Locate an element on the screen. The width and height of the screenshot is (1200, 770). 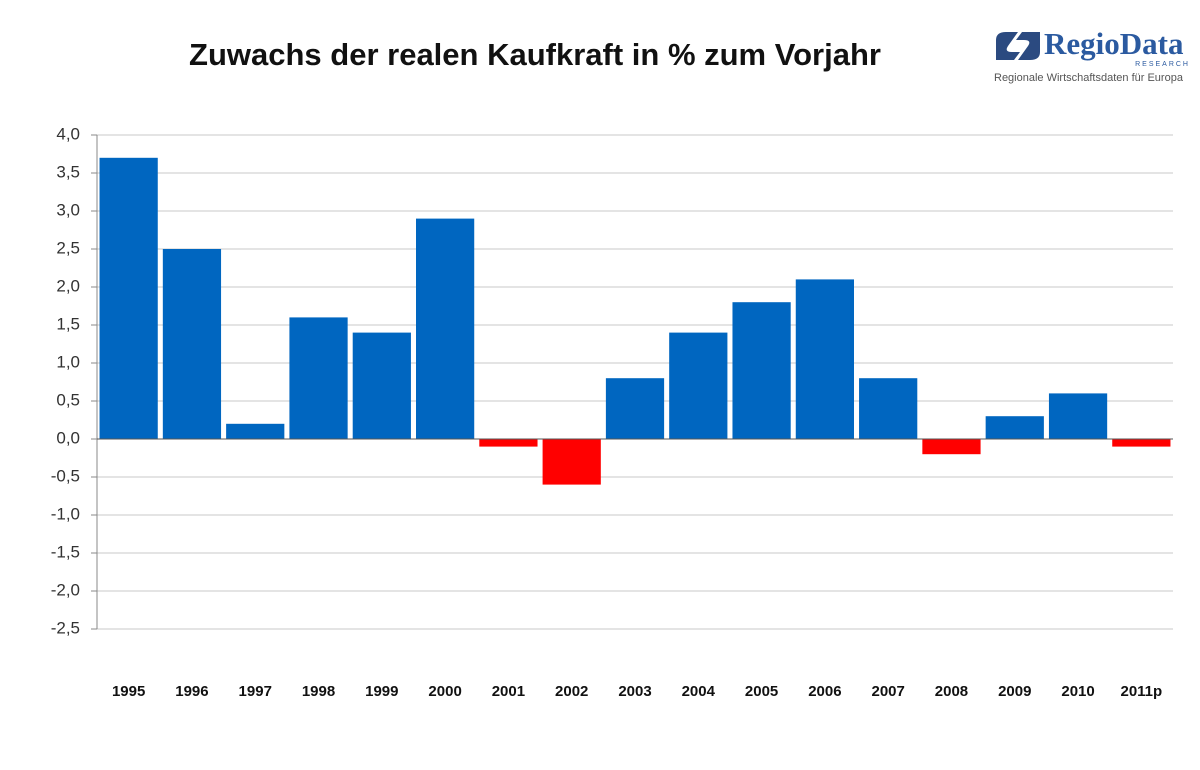
y-tick-label: -2,5 is located at coordinates (65, 627).